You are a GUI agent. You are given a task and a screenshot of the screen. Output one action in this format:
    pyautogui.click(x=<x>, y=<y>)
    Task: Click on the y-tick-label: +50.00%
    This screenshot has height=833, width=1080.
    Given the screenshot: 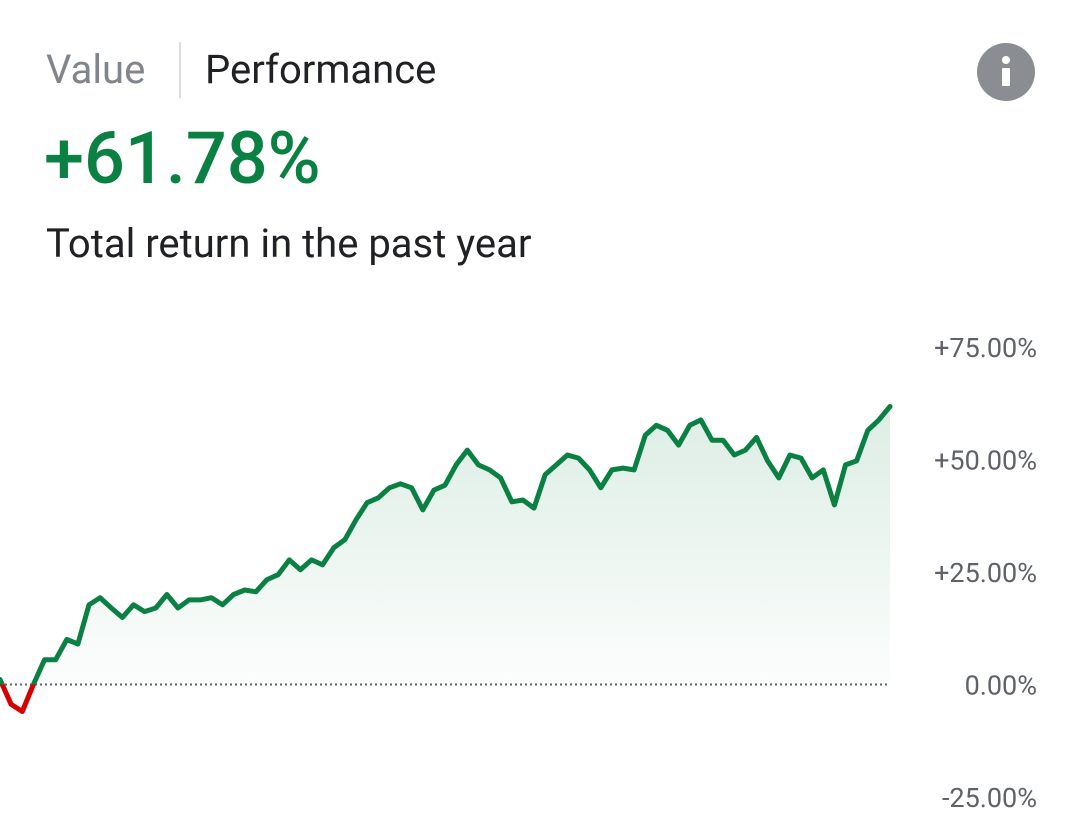 What is the action you would take?
    pyautogui.click(x=985, y=461)
    